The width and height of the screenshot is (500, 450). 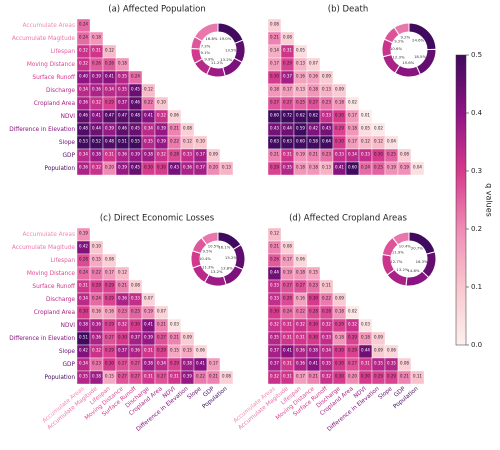 What do you see at coordinates (476, 345) in the screenshot?
I see `colorbar-tick-label: 0.0` at bounding box center [476, 345].